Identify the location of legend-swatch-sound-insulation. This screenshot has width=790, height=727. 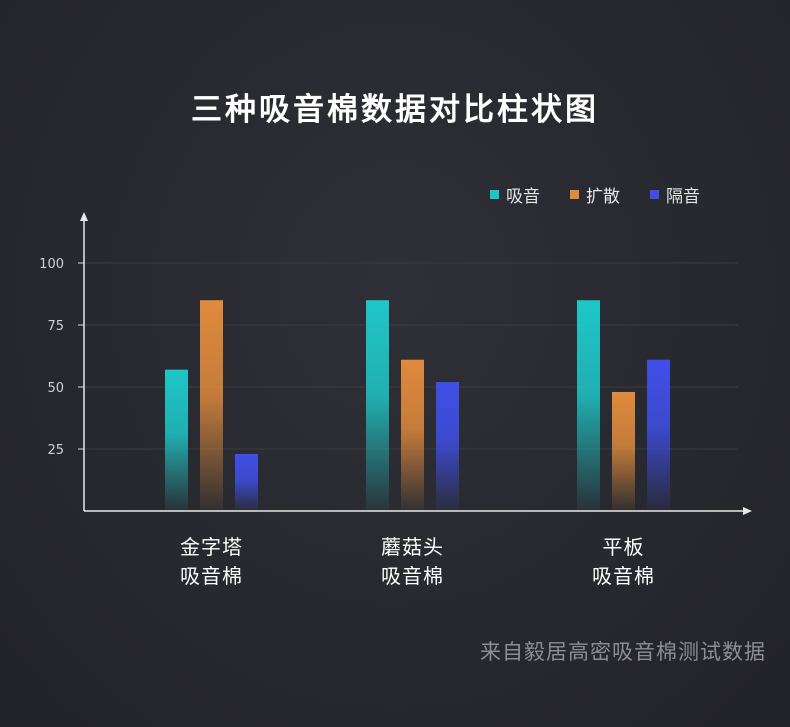
(654, 194).